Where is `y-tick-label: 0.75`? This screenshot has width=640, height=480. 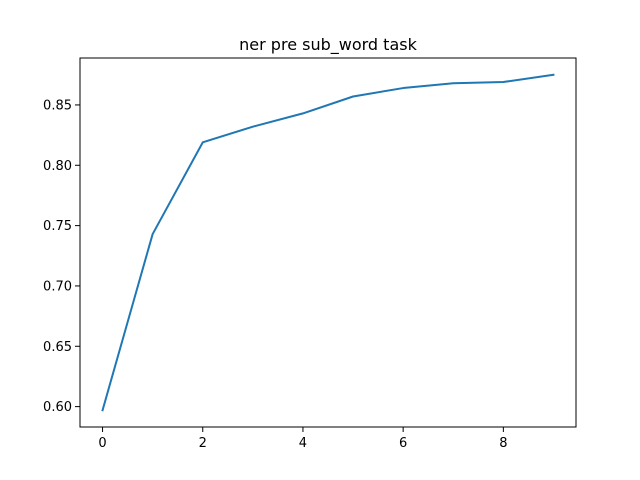
y-tick-label: 0.75 is located at coordinates (57, 226).